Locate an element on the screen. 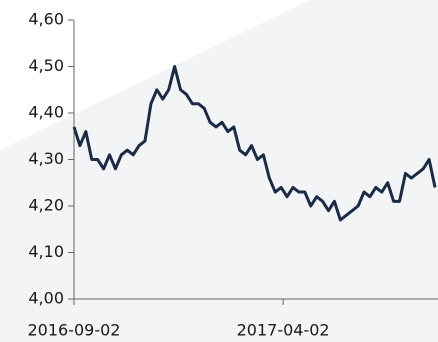 Image resolution: width=438 pixels, height=342 pixels. y-tick-label: 4,60 is located at coordinates (46, 19).